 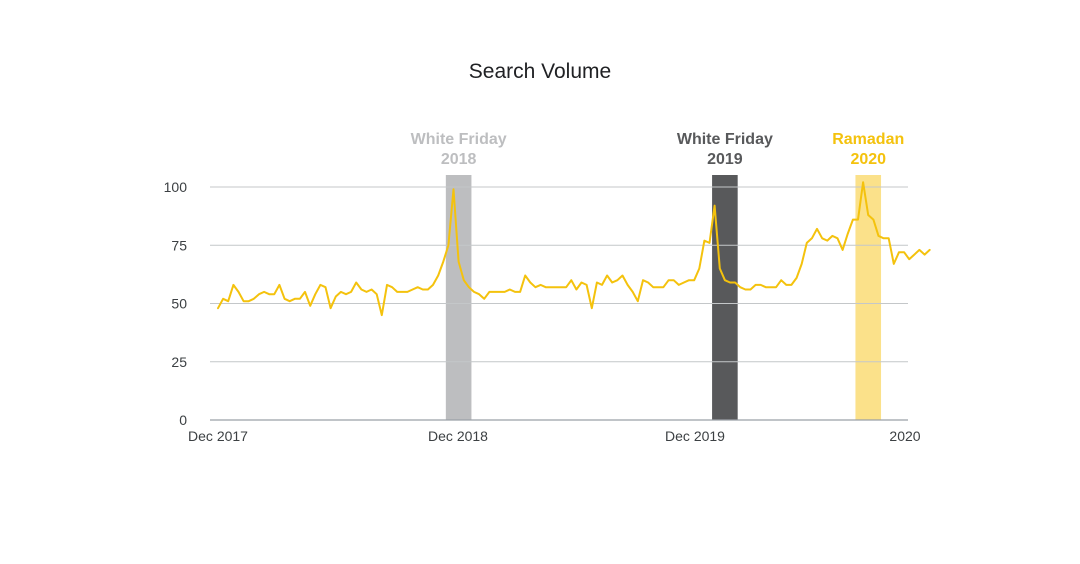 What do you see at coordinates (540, 71) in the screenshot?
I see `chart-title: Search Volume` at bounding box center [540, 71].